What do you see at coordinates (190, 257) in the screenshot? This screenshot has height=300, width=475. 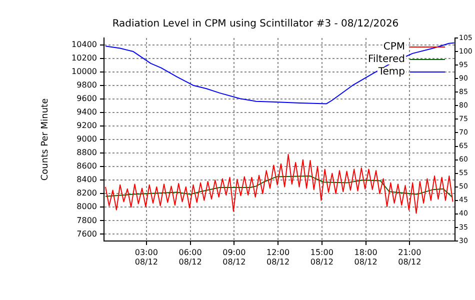 I see `x-tick-label: 06:00 08/12` at bounding box center [190, 257].